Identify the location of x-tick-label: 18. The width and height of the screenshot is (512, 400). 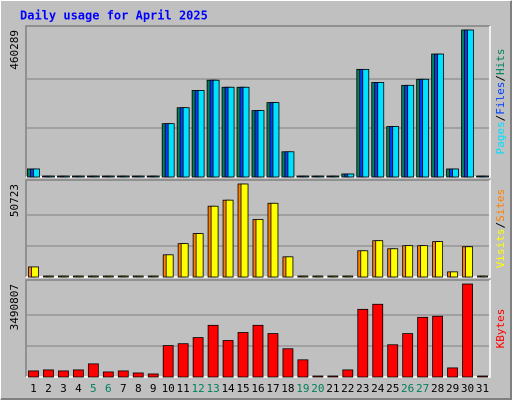
(287, 388).